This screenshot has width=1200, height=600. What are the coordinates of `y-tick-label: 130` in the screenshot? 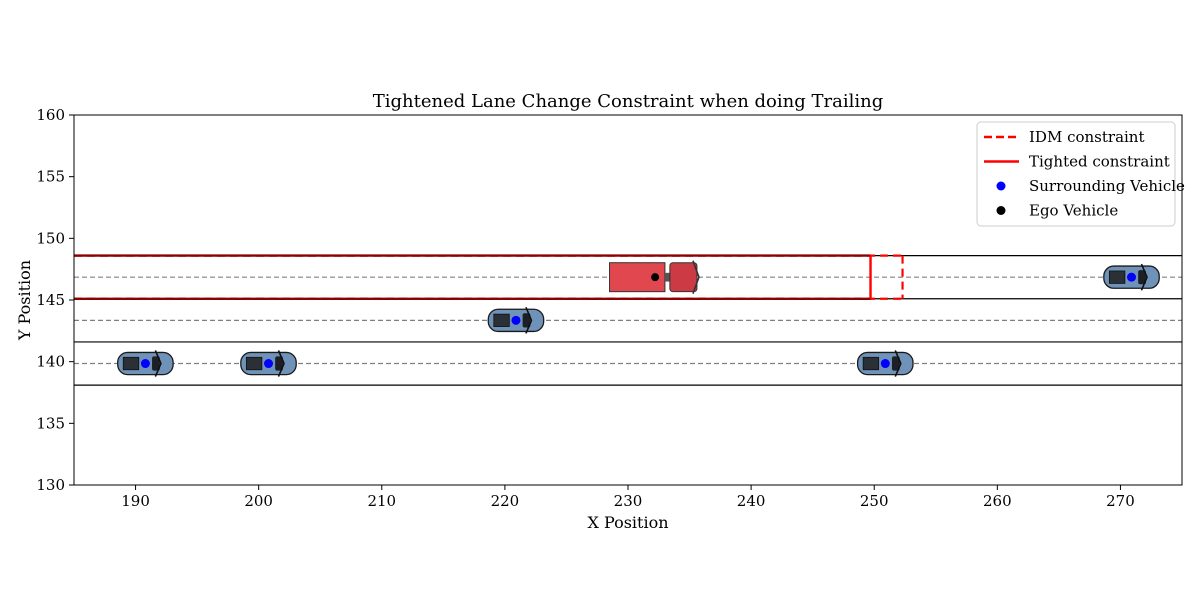 It's located at (50, 485).